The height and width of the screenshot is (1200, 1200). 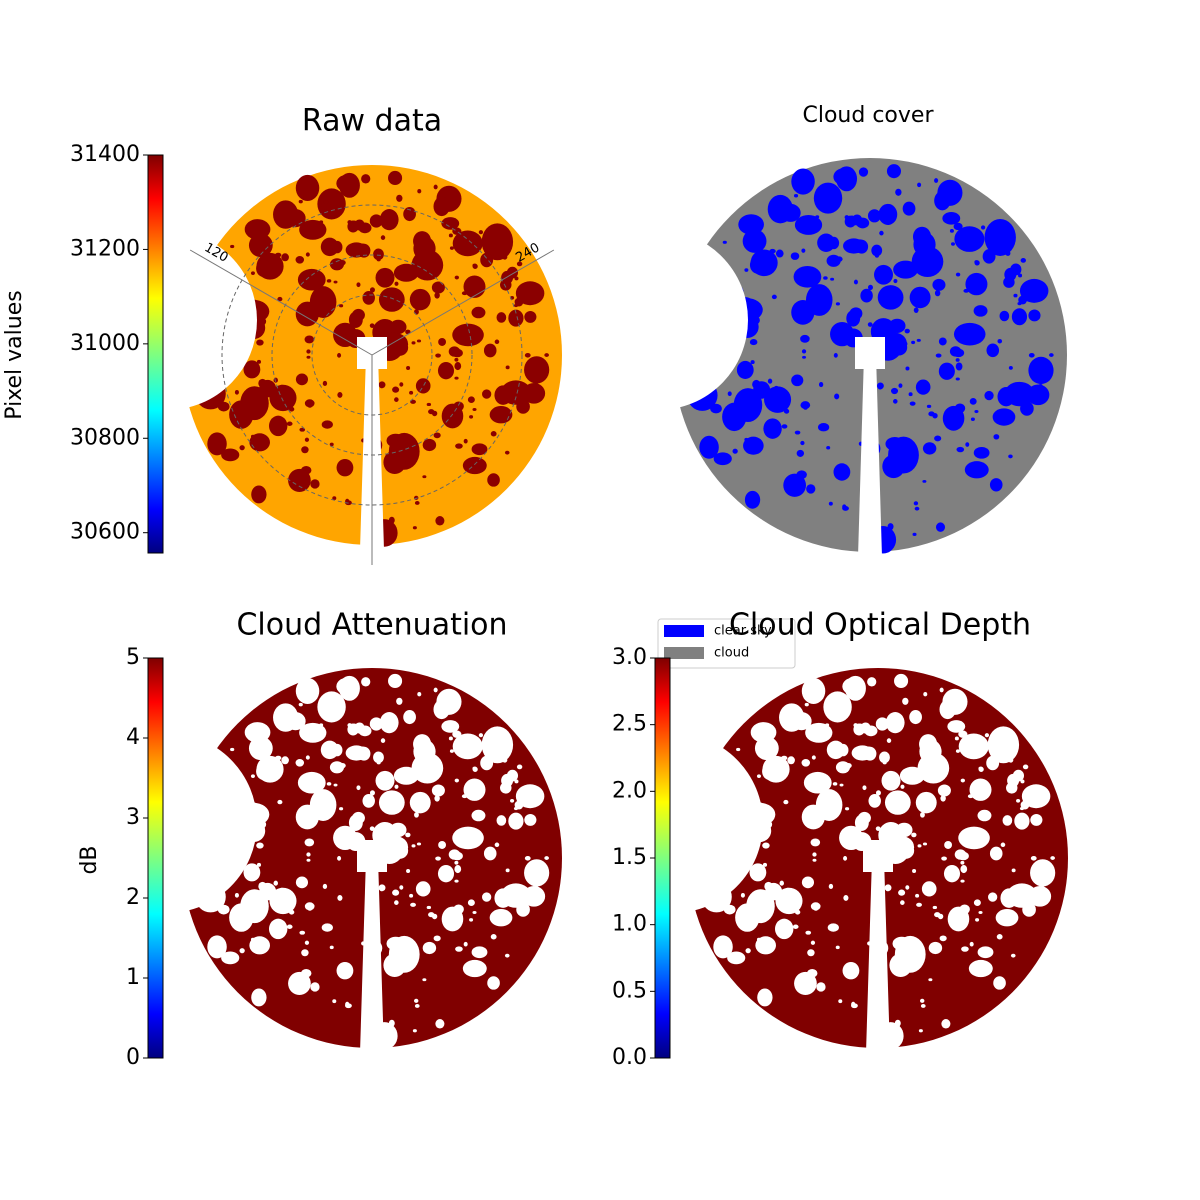 I want to click on colorbar, so click(x=155, y=858).